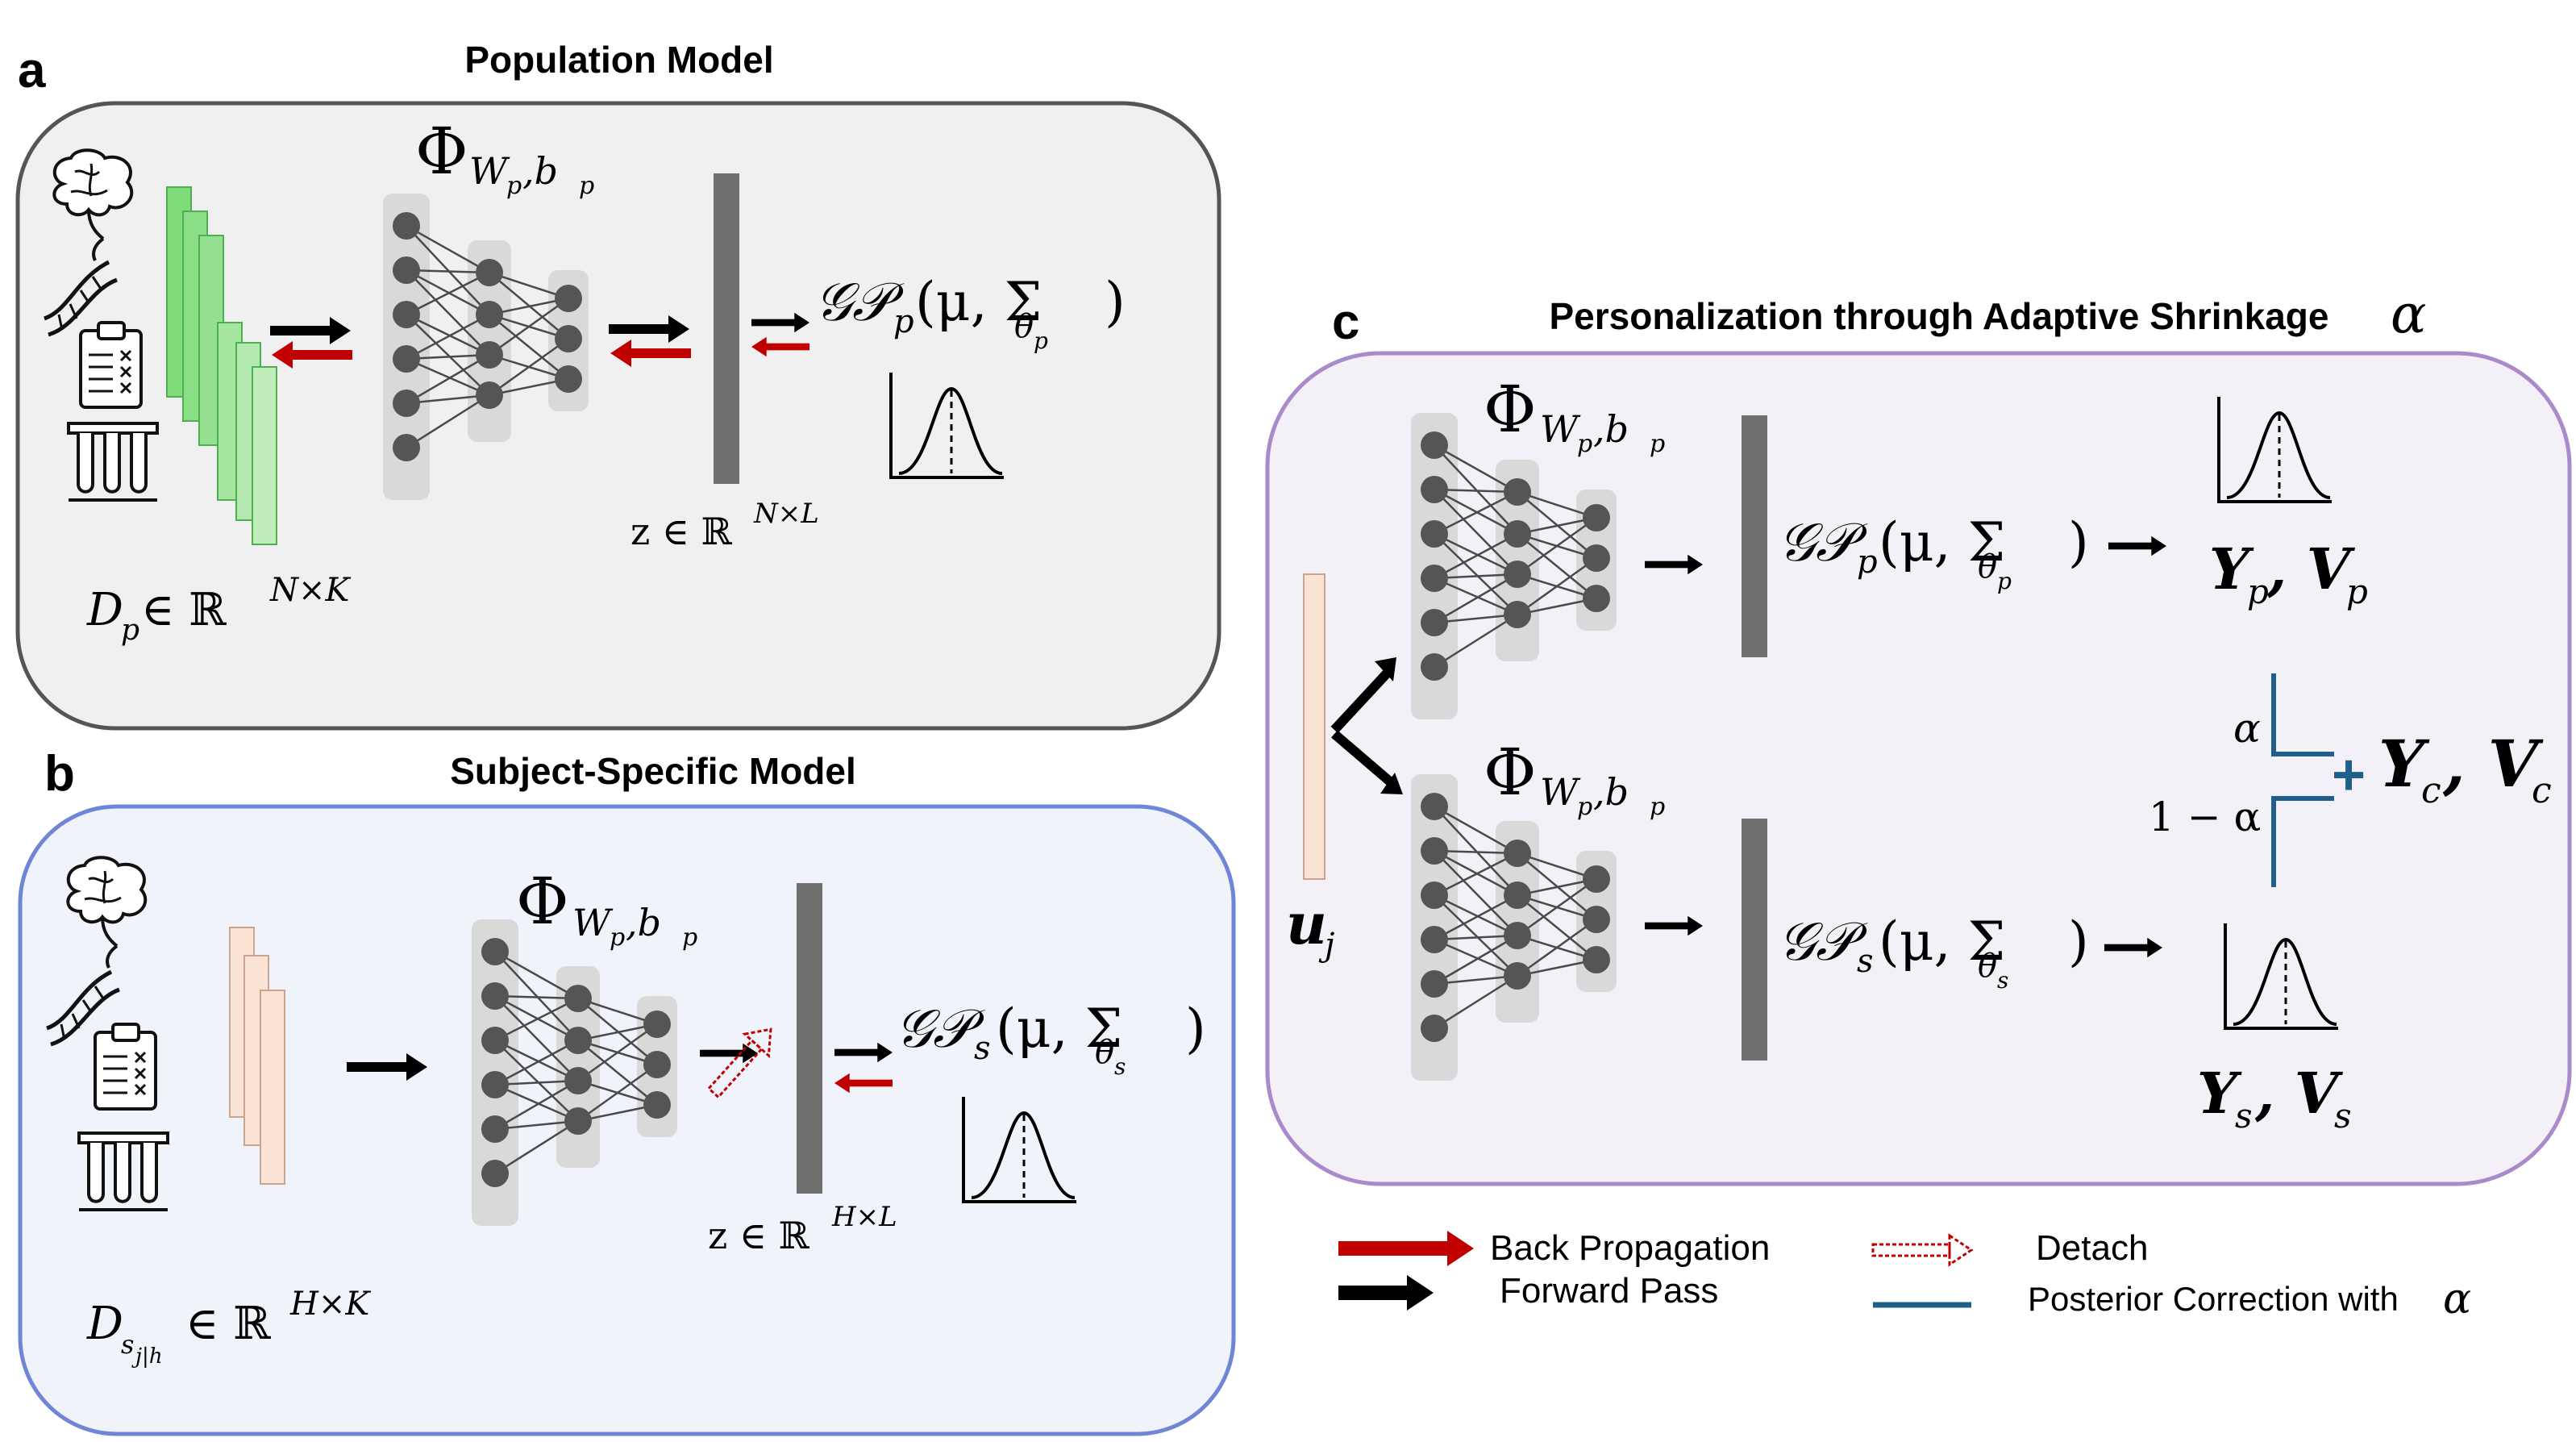 This screenshot has width=2576, height=1442. What do you see at coordinates (104, 610) in the screenshot?
I see `svg-text: D` at bounding box center [104, 610].